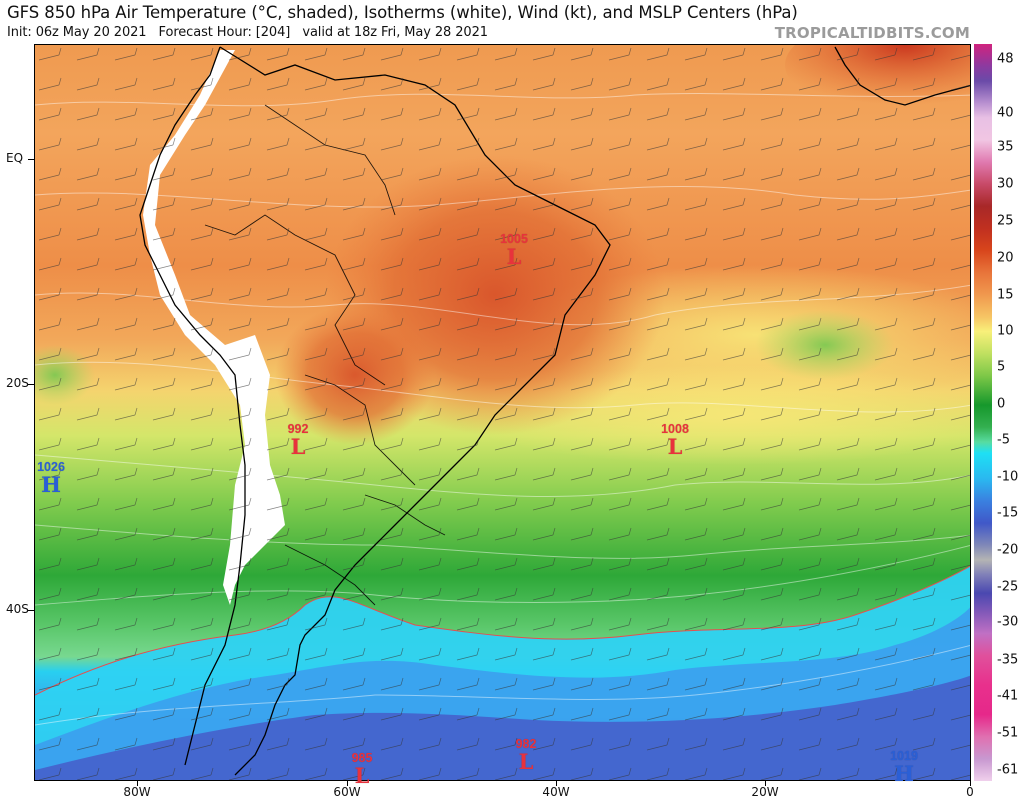  I want to click on colorbar-label: 40, so click(1005, 113).